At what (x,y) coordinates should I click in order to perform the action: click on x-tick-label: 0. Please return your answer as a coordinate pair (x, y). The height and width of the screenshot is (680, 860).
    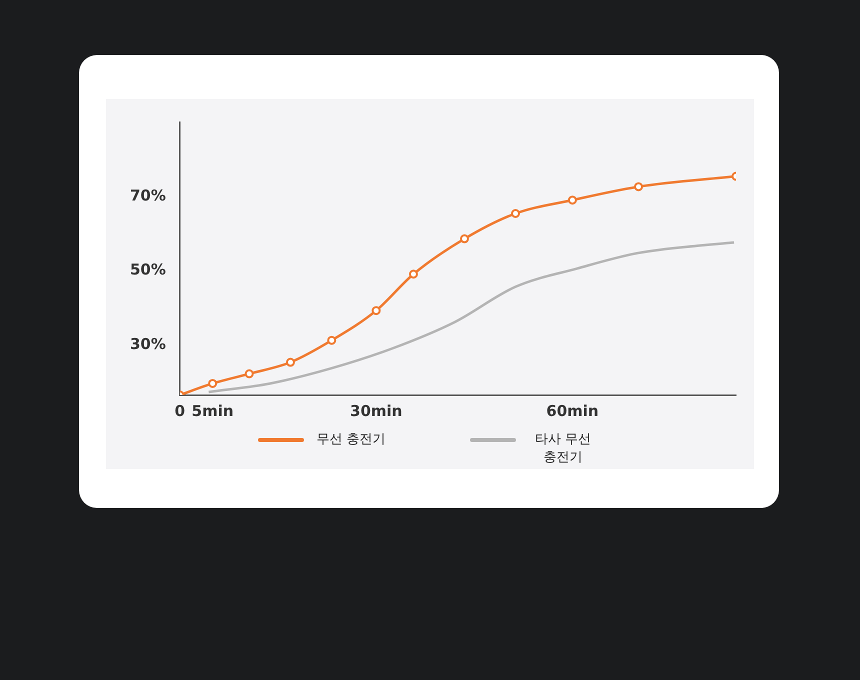
    Looking at the image, I should click on (180, 411).